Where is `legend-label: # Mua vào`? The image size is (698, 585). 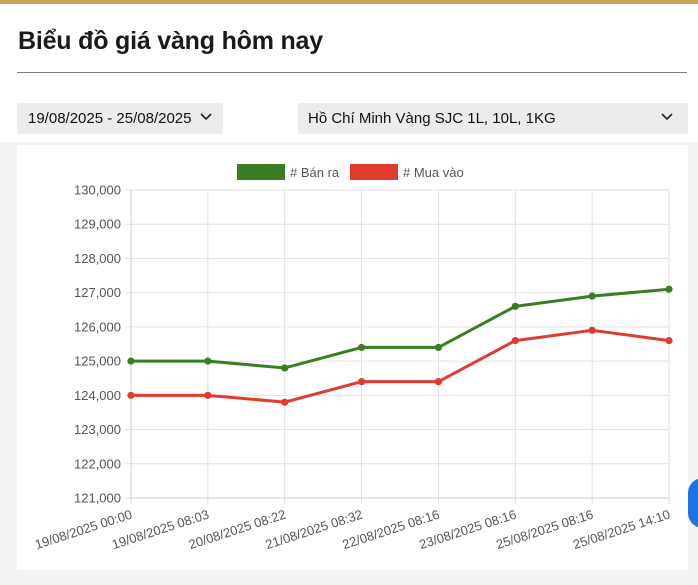 legend-label: # Mua vào is located at coordinates (433, 172).